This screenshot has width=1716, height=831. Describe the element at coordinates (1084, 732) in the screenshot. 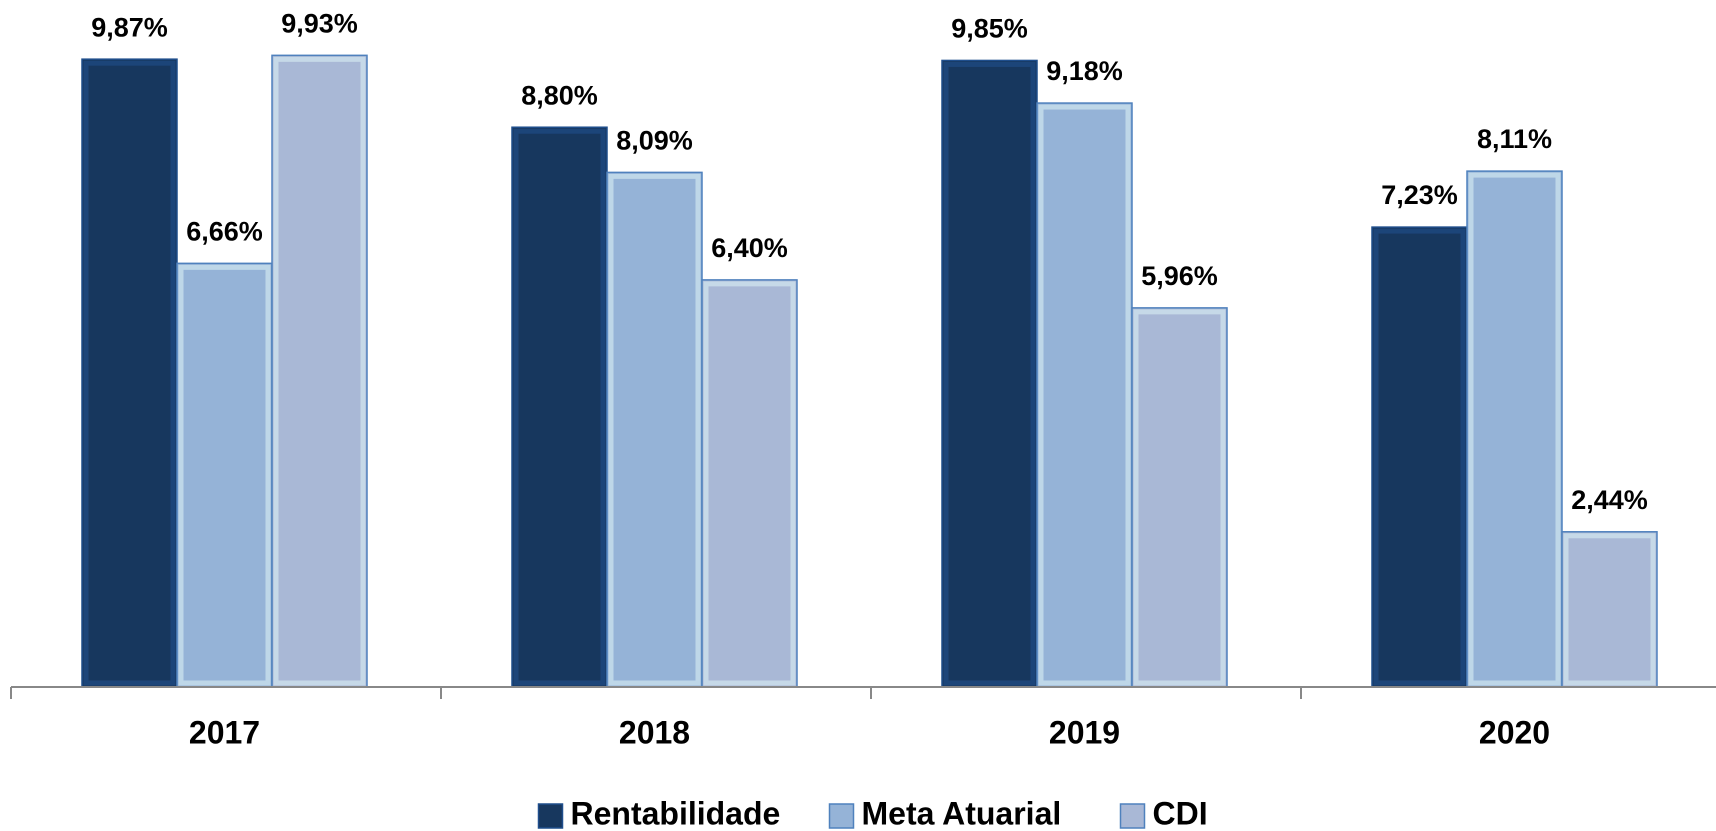

I see `x-tick-label: 2019` at that location.